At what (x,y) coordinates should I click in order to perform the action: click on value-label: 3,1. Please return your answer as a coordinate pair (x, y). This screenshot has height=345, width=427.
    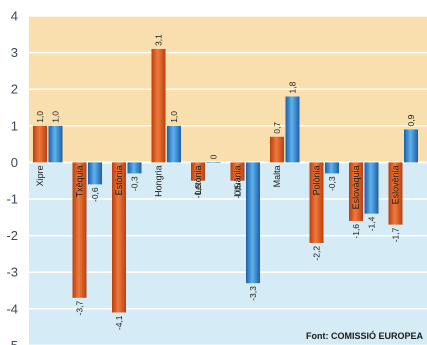
    Looking at the image, I should click on (159, 40).